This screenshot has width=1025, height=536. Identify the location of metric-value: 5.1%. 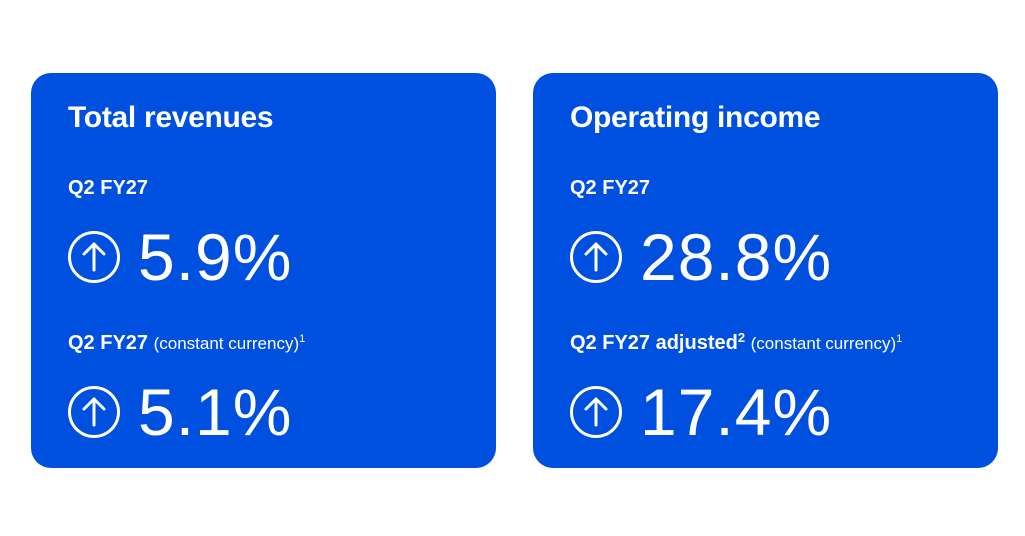
(215, 412).